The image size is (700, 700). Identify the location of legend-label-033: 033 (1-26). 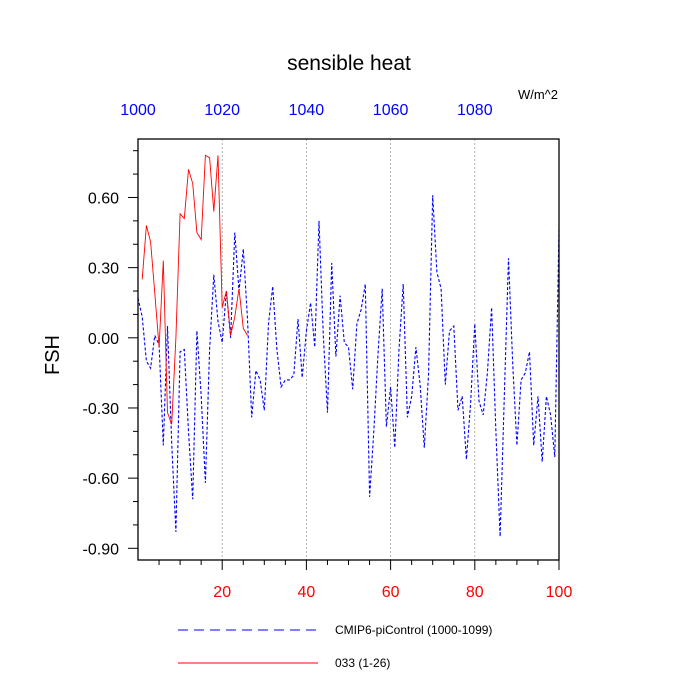
(362, 663).